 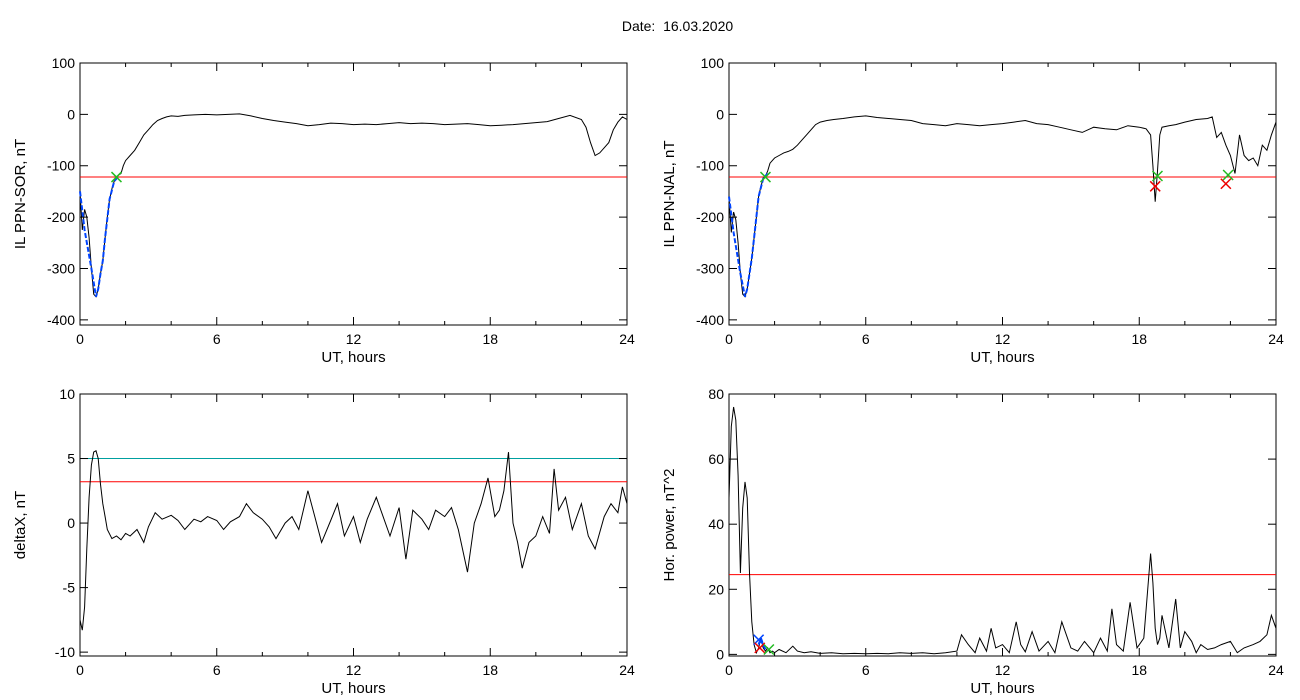 I want to click on y-axis-label: IL PPN-SOR, nT, so click(x=20, y=194).